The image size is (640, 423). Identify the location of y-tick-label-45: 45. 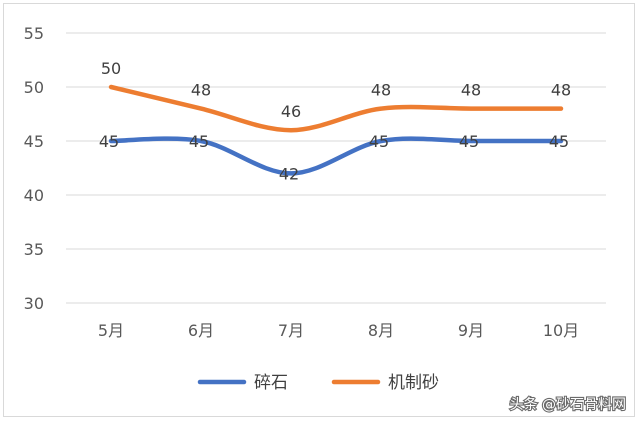
(34, 141).